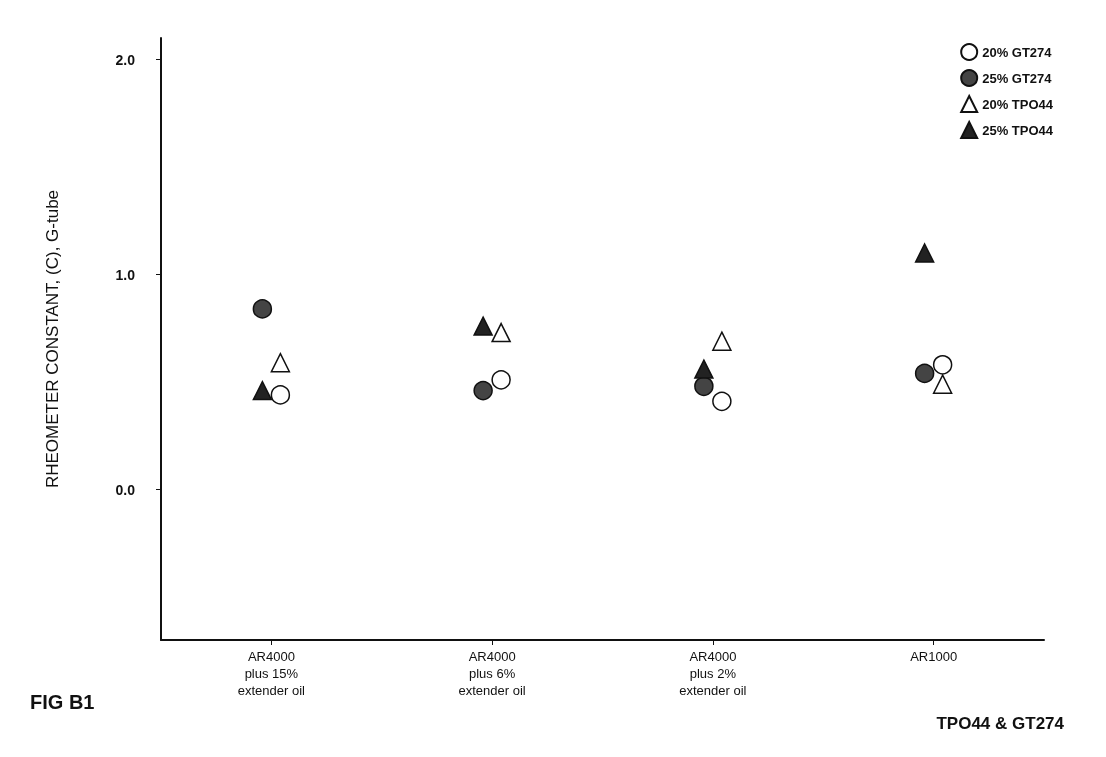 The height and width of the screenshot is (757, 1106). I want to click on x-tick-label: AR1000, so click(934, 656).